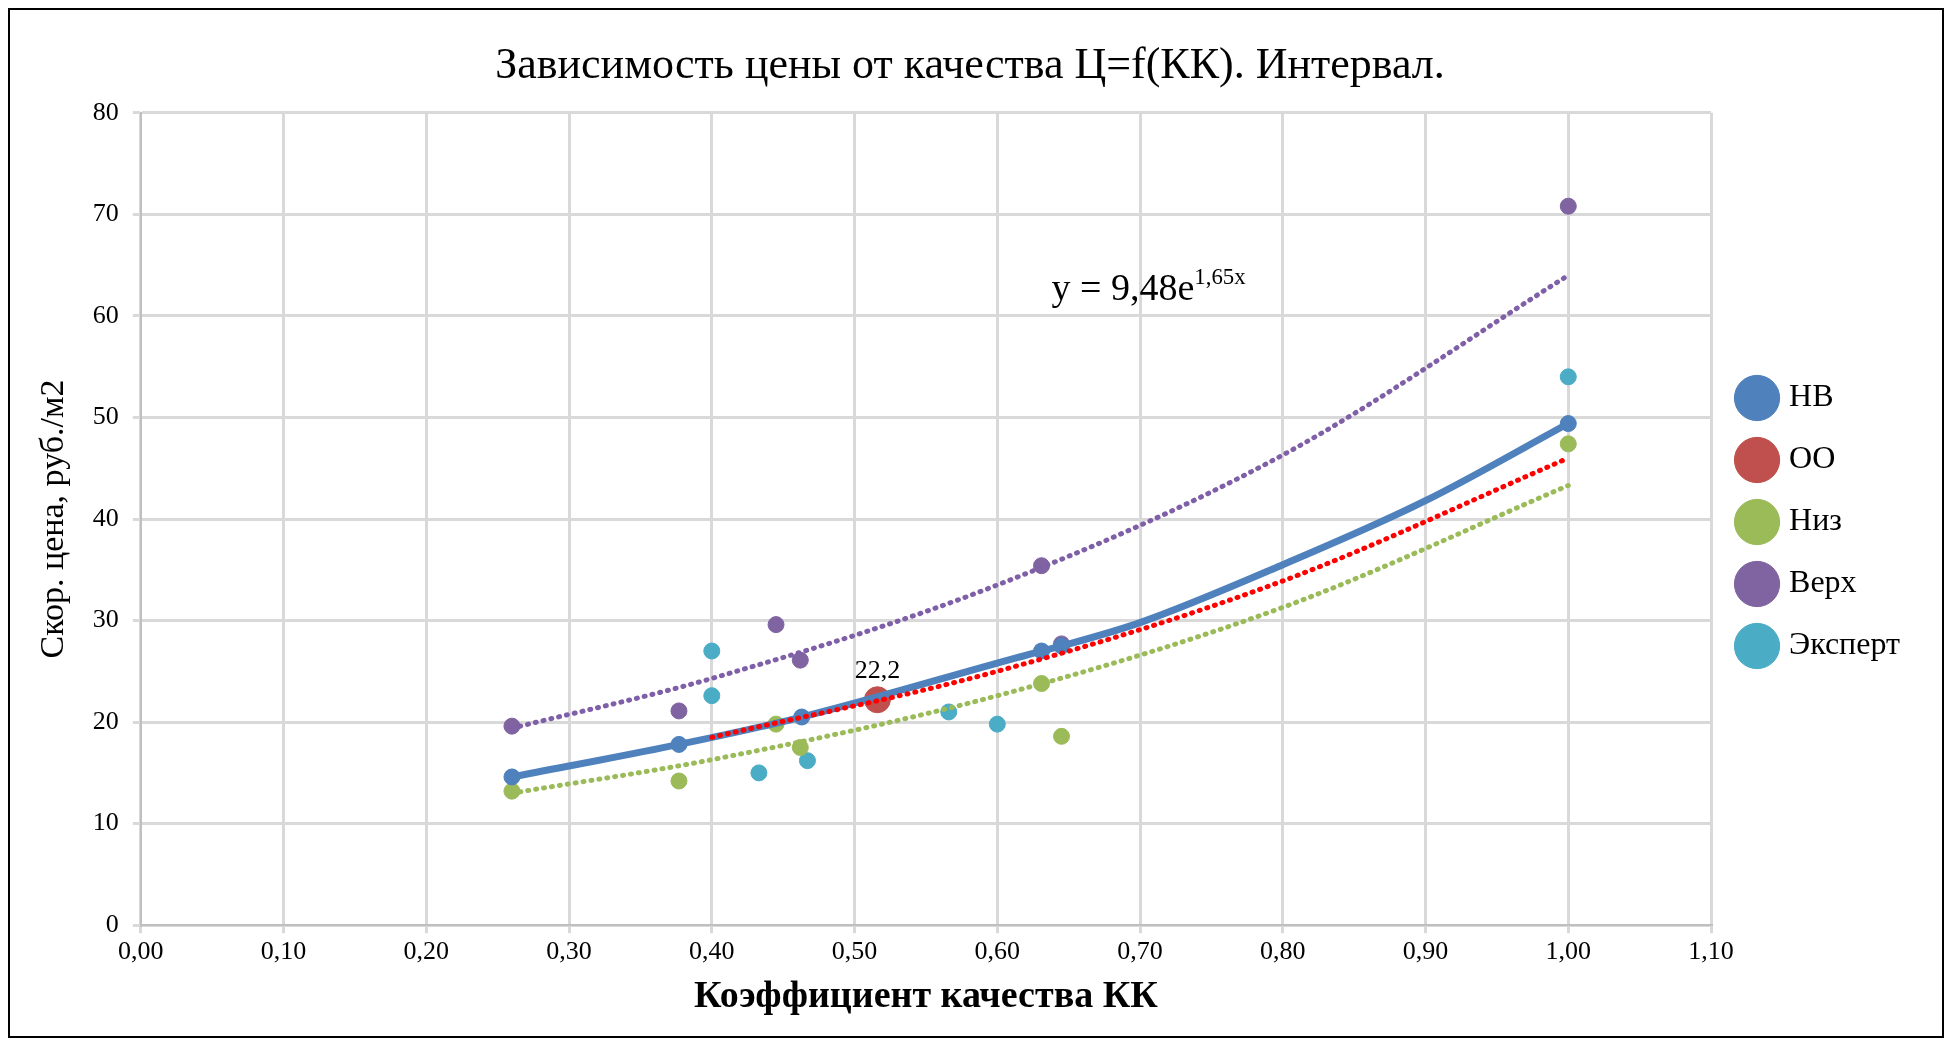 The image size is (1959, 1055). Describe the element at coordinates (1815, 519) in the screenshot. I see `legend-label: Низ` at that location.